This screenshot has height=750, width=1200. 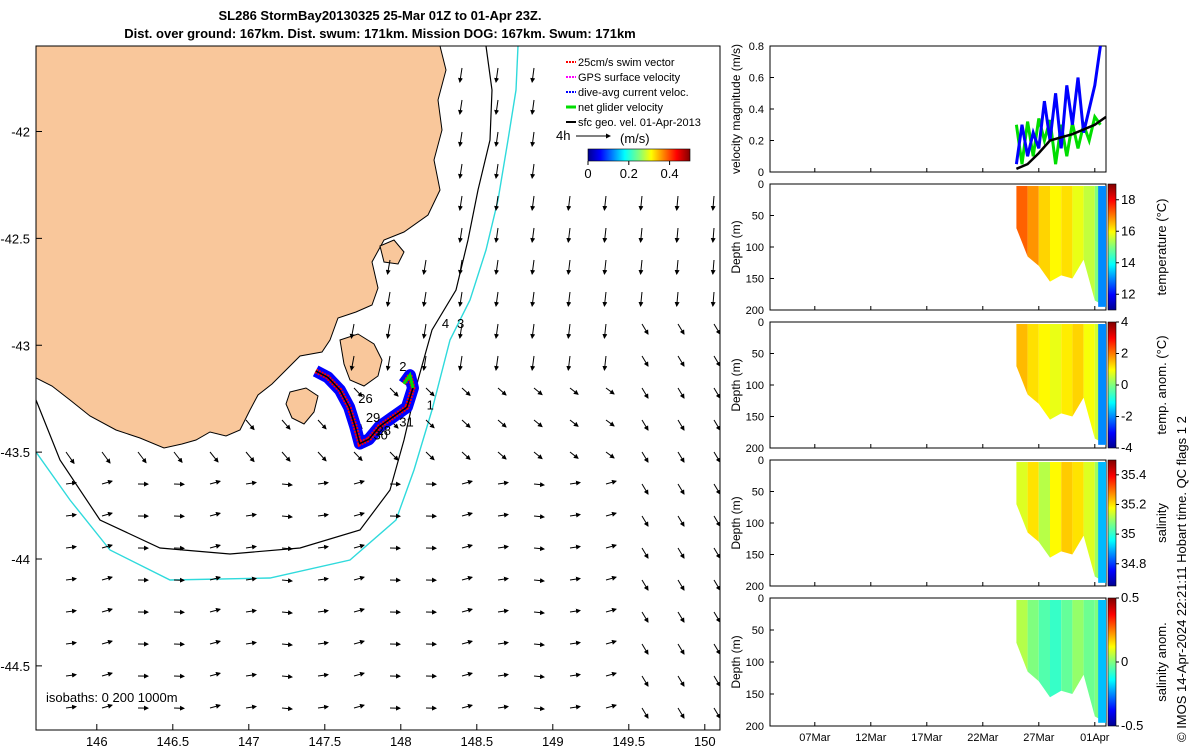 What do you see at coordinates (402, 366) in the screenshot?
I see `day-label: 2` at bounding box center [402, 366].